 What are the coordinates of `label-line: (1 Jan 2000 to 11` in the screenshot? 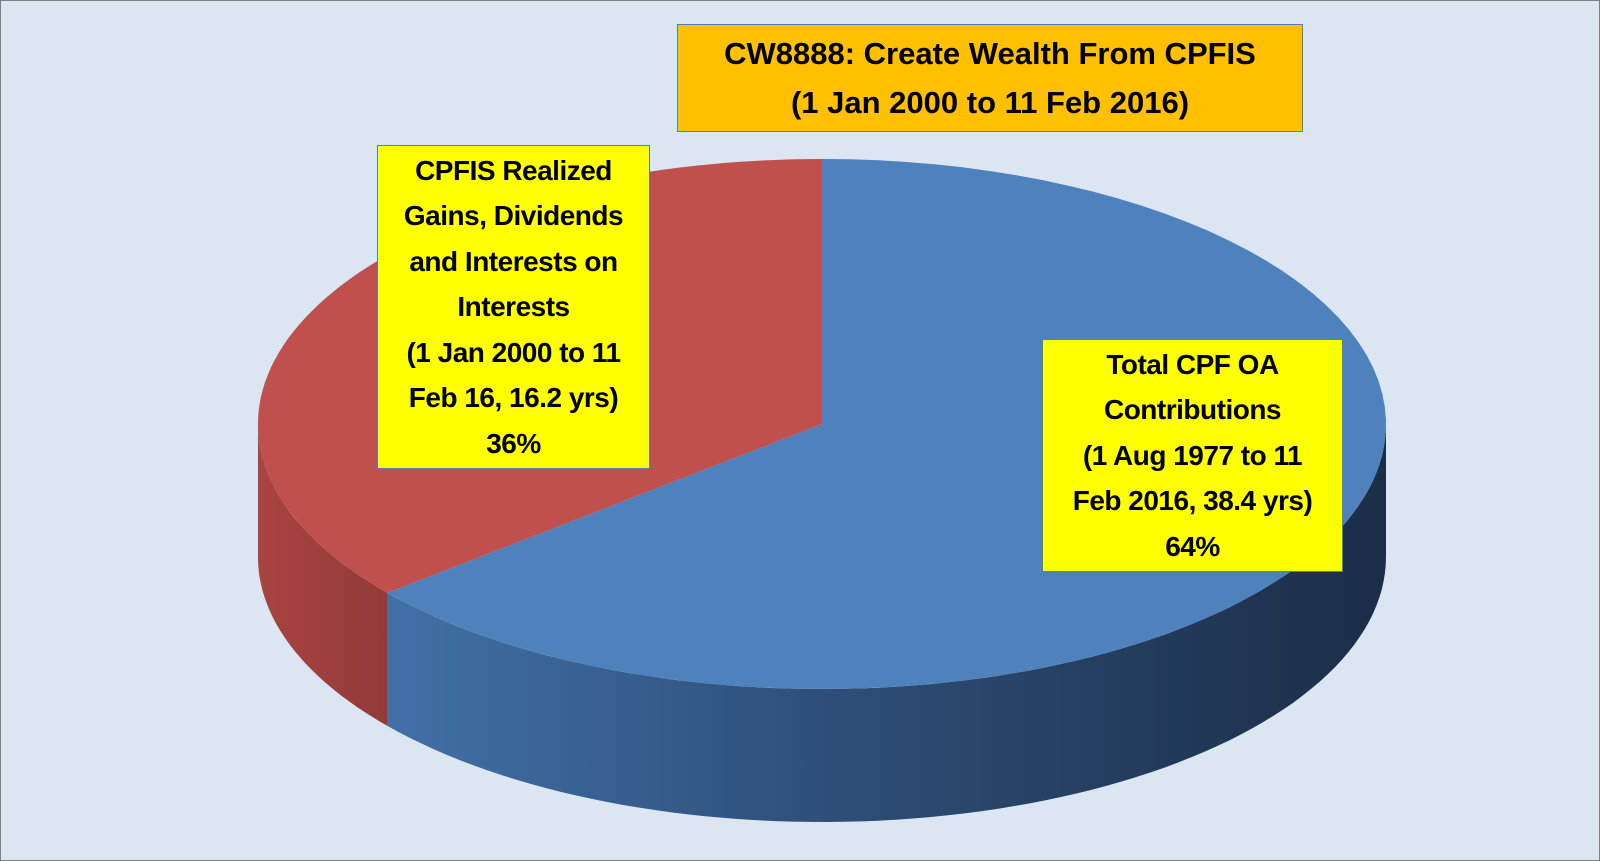 It's located at (513, 352).